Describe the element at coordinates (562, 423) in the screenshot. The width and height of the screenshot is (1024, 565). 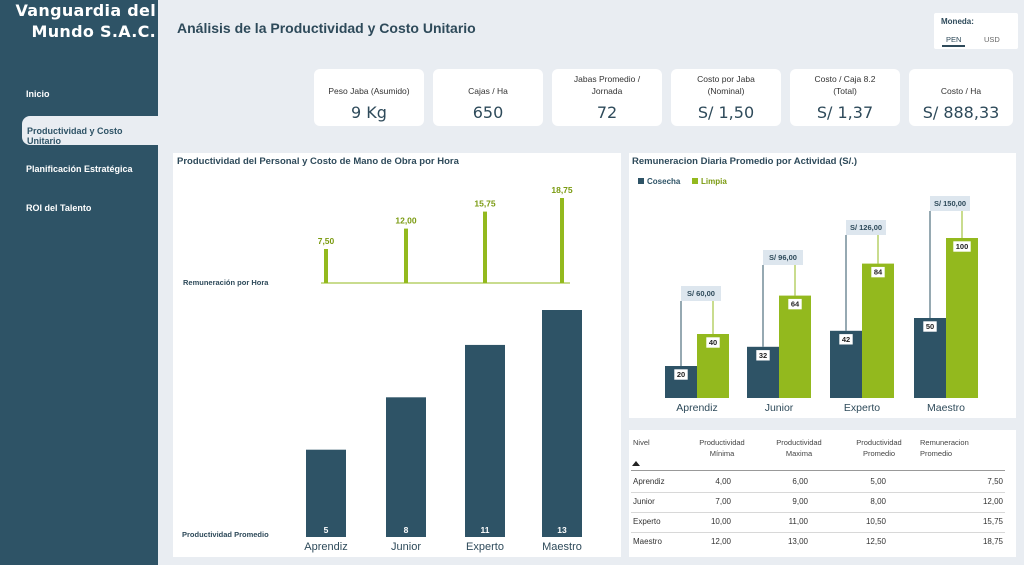
I see `productivity-bar-maestro` at that location.